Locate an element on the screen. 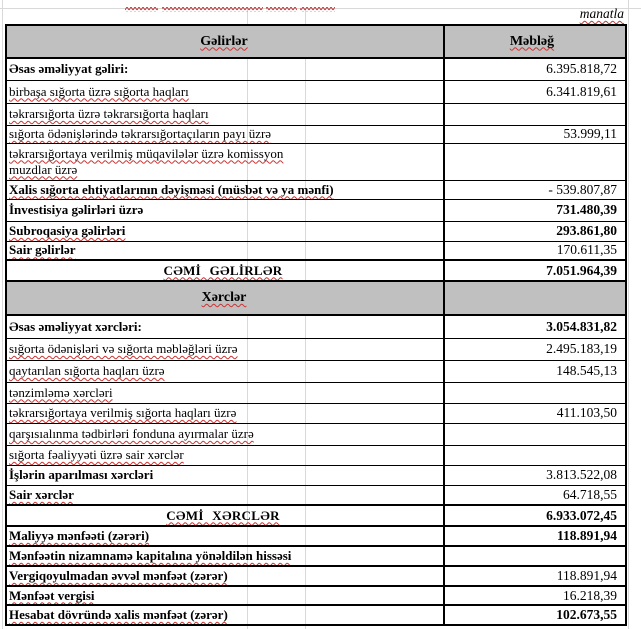 The image size is (641, 629). row-value: 7.051.964,39 is located at coordinates (535, 270).